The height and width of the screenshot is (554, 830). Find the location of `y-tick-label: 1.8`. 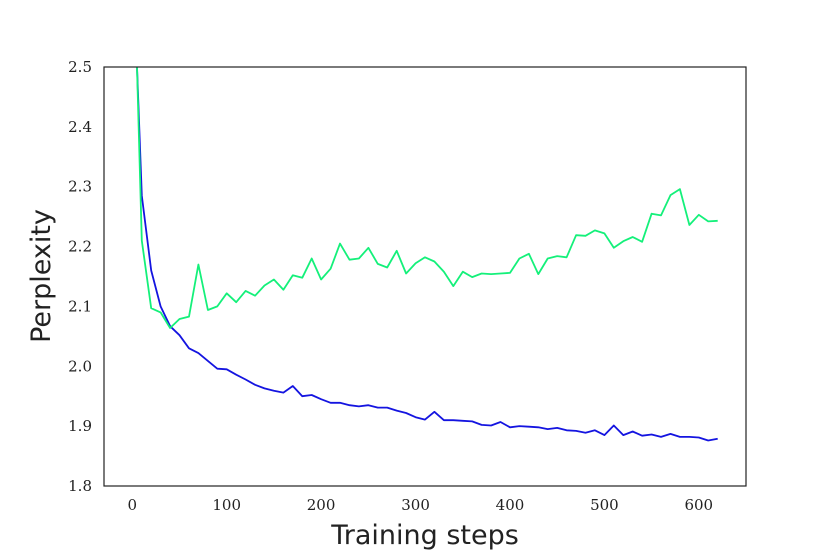

y-tick-label: 1.8 is located at coordinates (80, 486).